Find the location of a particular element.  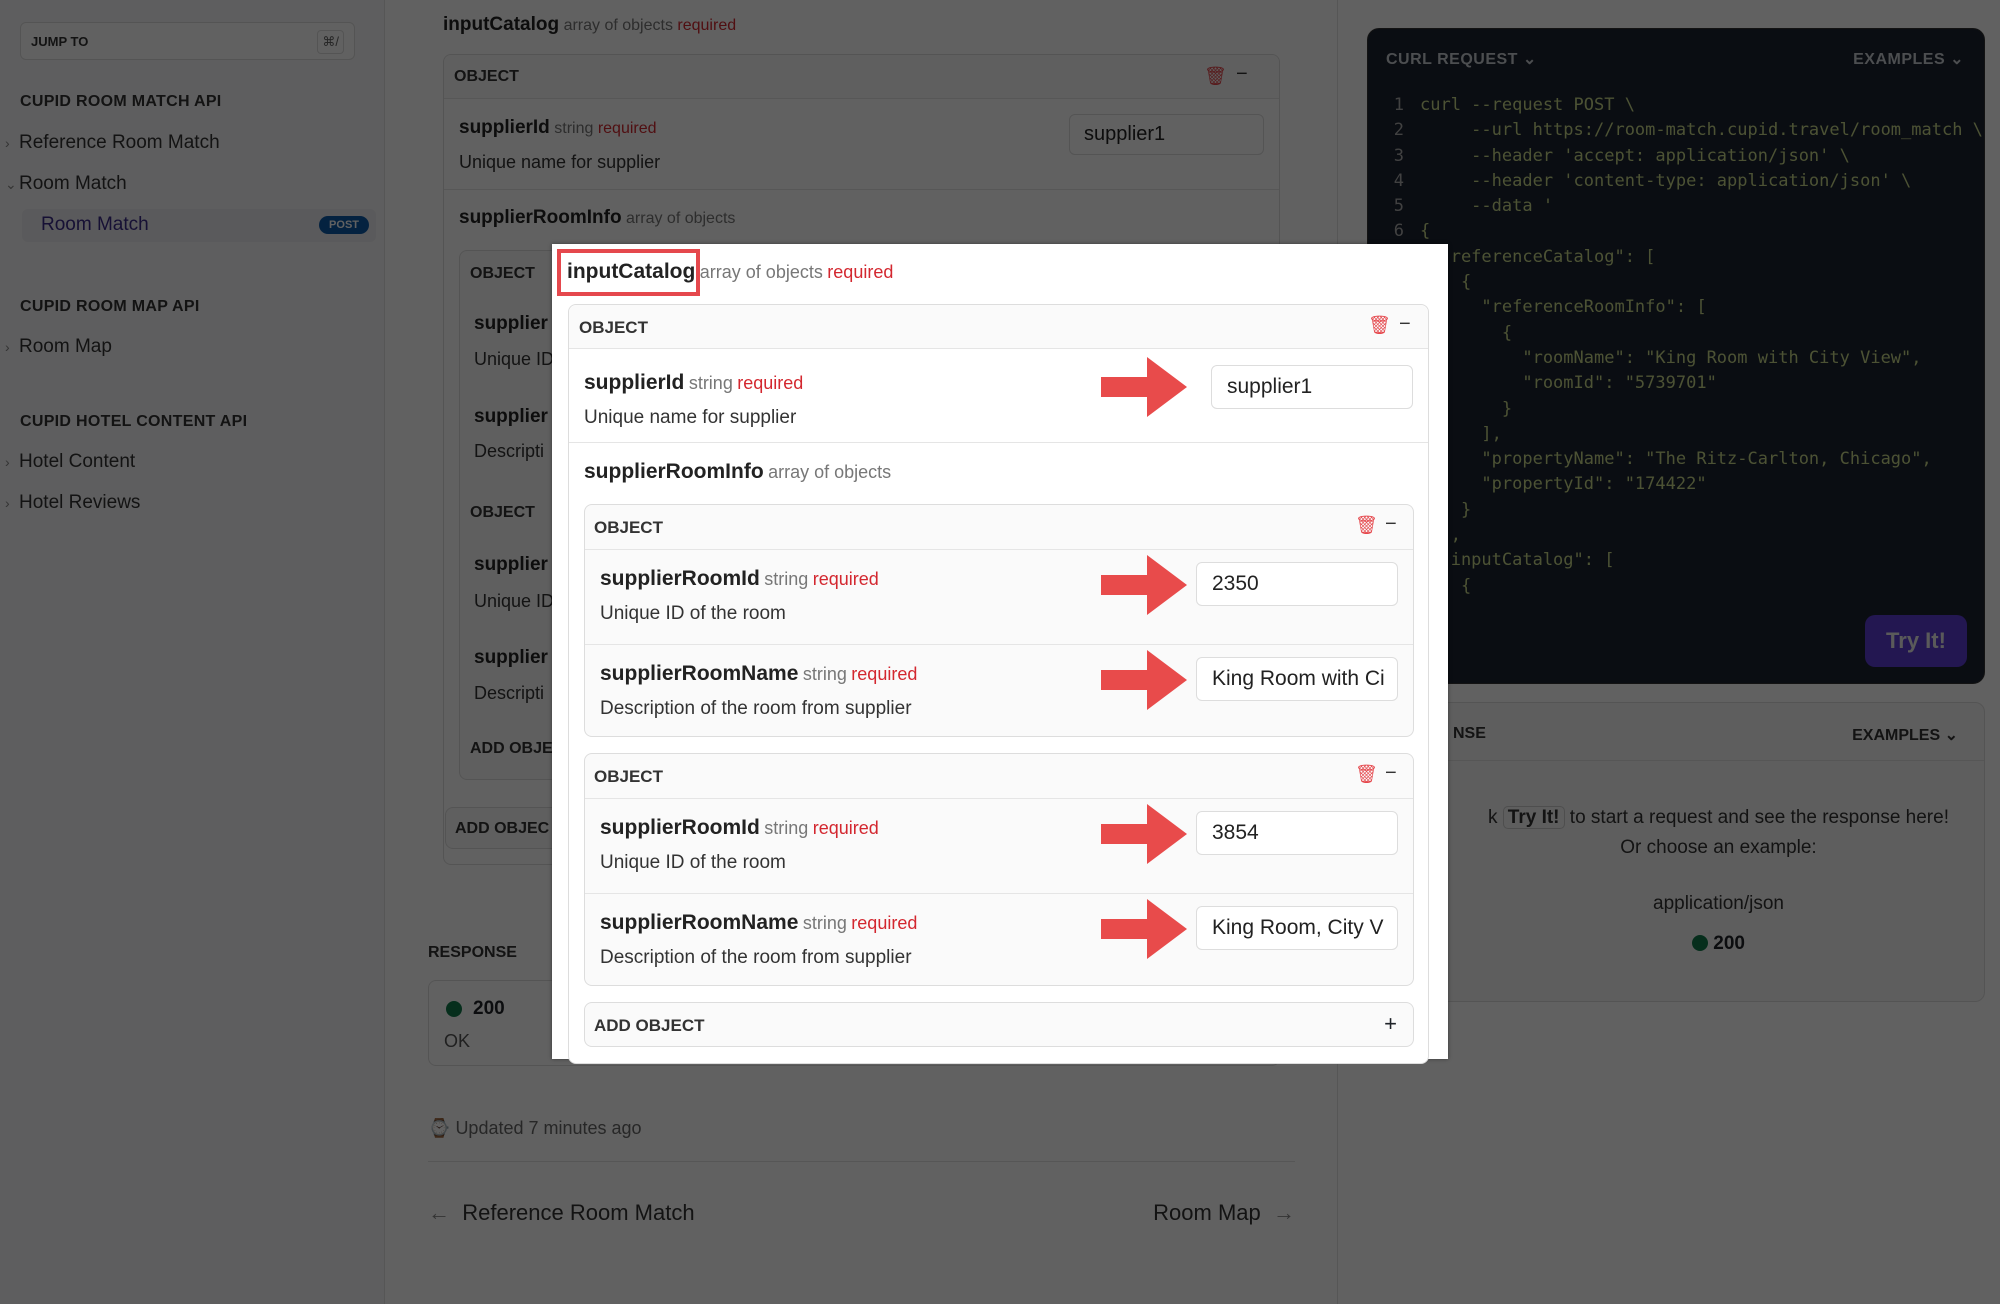

section-title: CUPID ROOM MAP API is located at coordinates (110, 306).